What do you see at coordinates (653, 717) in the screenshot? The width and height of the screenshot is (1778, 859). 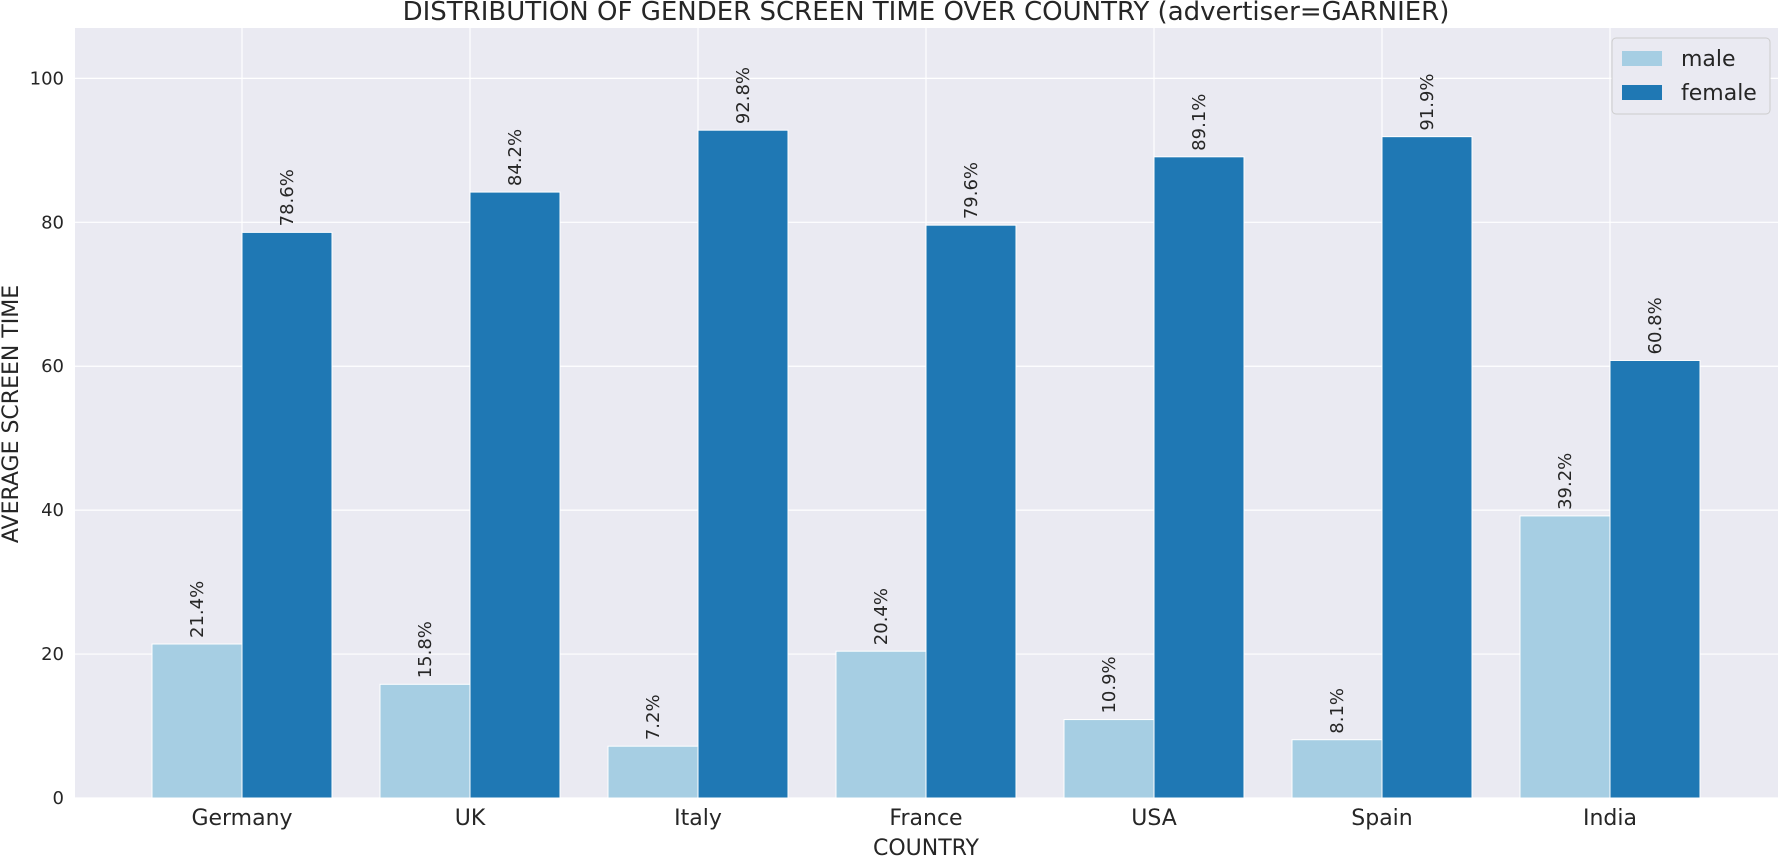 I see `data-label-male: 7.2%` at bounding box center [653, 717].